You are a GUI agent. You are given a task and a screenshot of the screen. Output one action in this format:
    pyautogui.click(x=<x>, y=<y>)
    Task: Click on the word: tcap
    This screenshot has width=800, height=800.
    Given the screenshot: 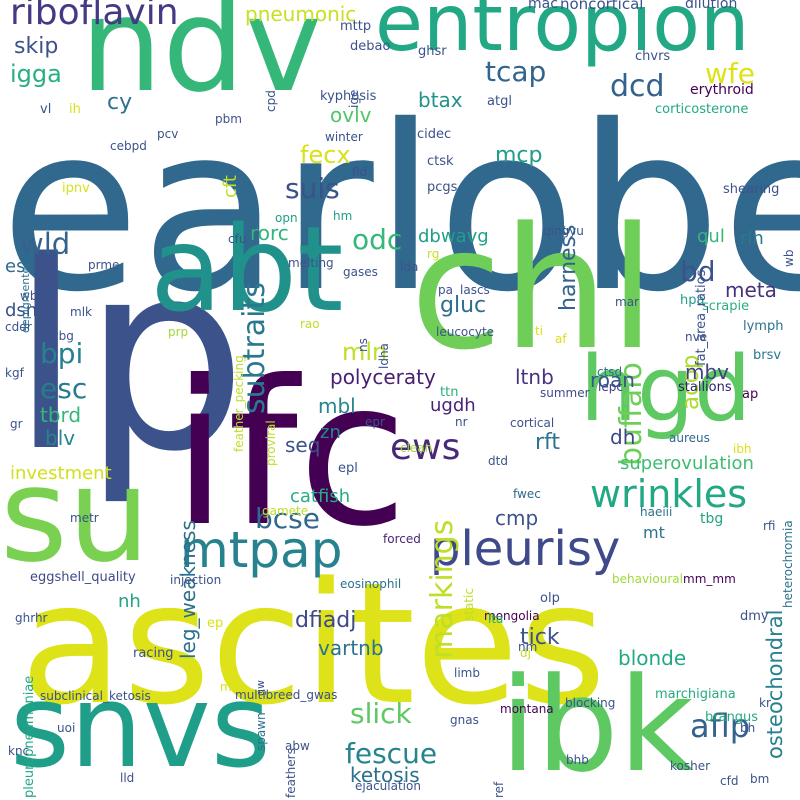 What is the action you would take?
    pyautogui.click(x=516, y=71)
    